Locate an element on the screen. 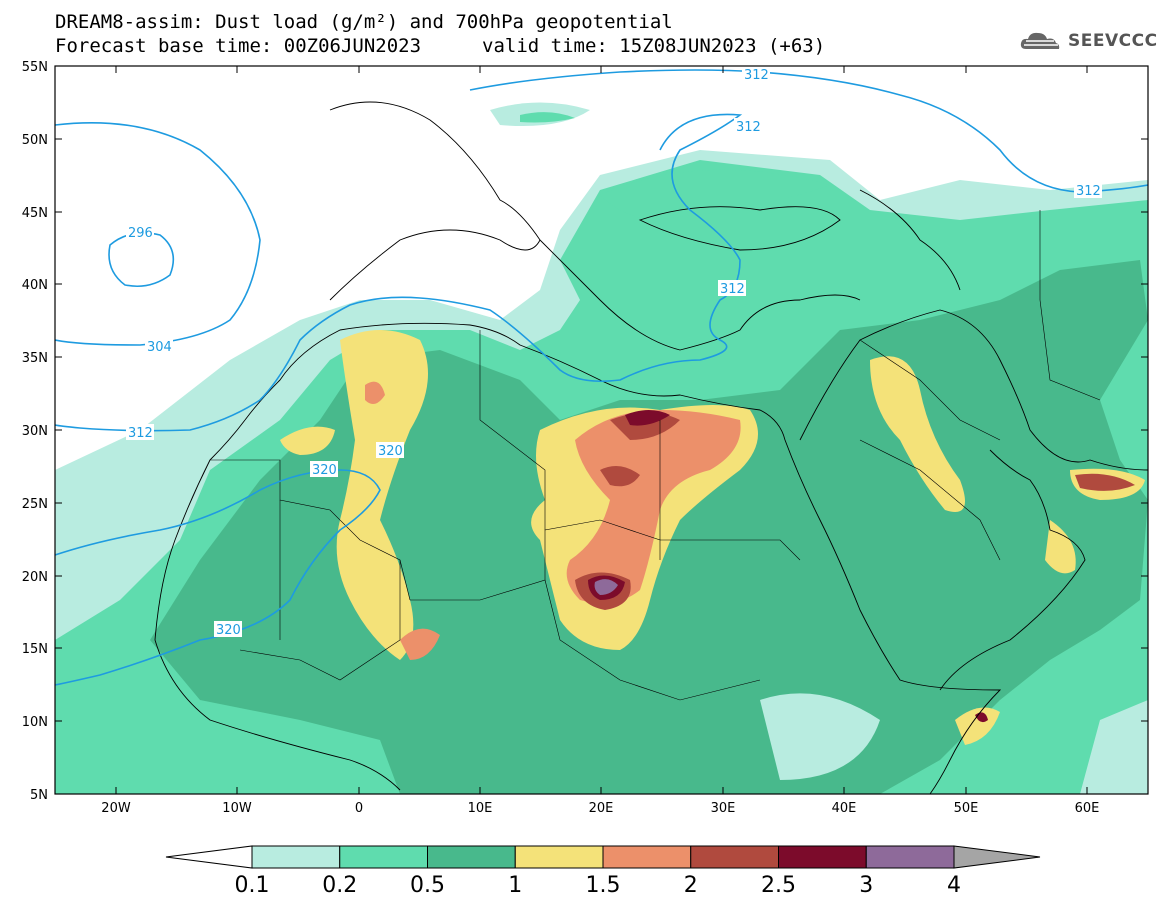 The width and height of the screenshot is (1165, 907). lon-label: 40E is located at coordinates (844, 808).